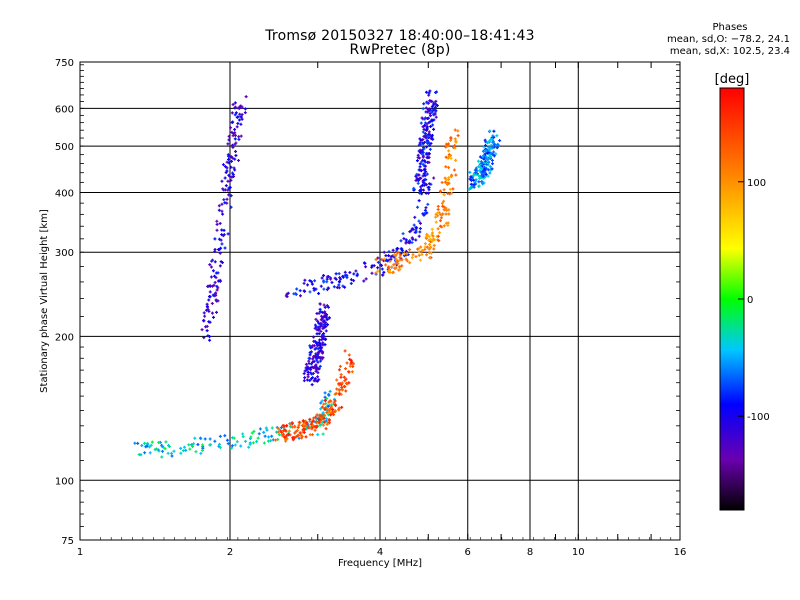 The width and height of the screenshot is (800, 600). Describe the element at coordinates (380, 552) in the screenshot. I see `x-tick-label: 4` at that location.